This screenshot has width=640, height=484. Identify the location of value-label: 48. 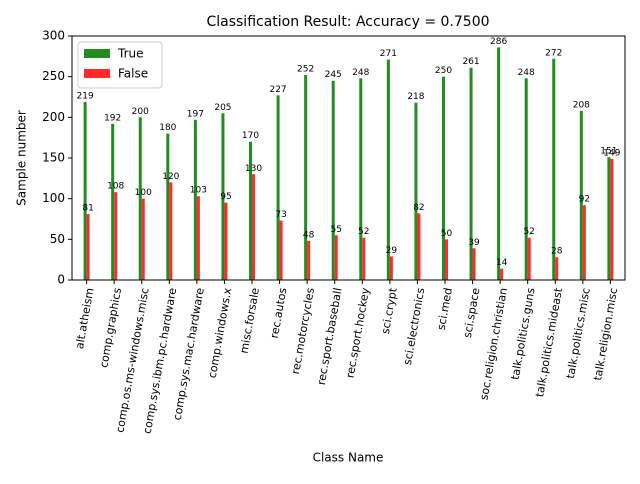
(309, 235).